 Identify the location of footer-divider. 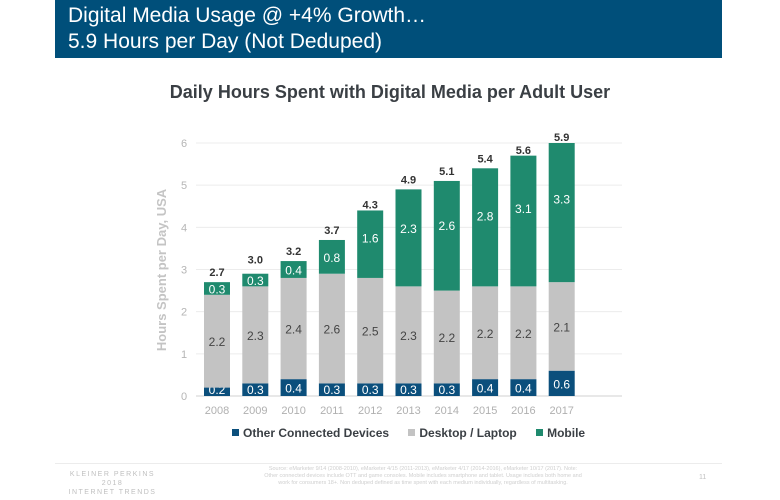
(388, 463).